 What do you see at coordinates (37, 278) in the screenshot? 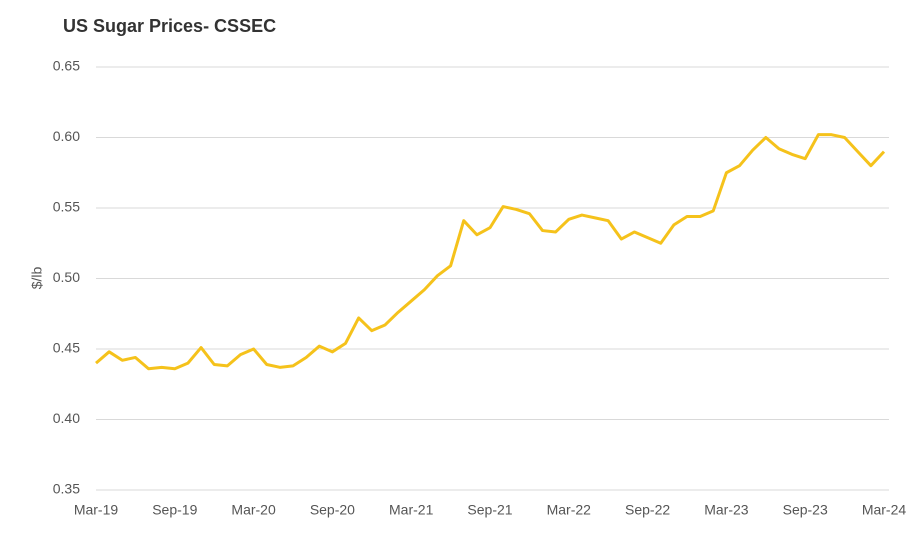
I see `y-axis-label: $/lb` at bounding box center [37, 278].